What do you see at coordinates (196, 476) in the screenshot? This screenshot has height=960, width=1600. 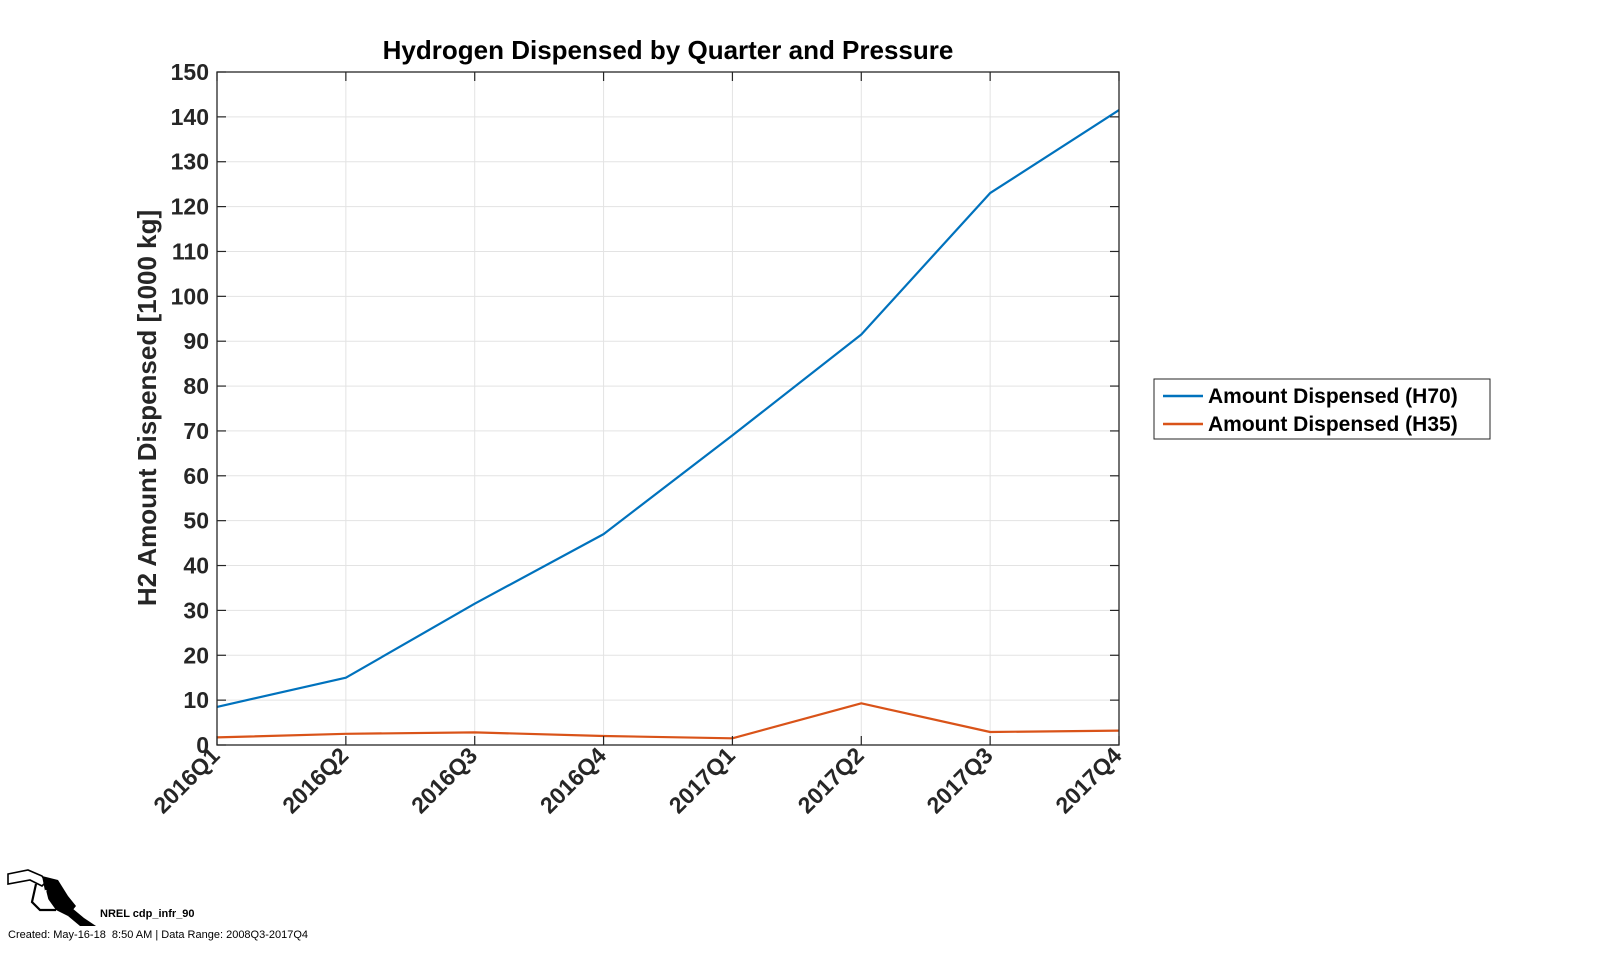 I see `y-tick-label: 60` at bounding box center [196, 476].